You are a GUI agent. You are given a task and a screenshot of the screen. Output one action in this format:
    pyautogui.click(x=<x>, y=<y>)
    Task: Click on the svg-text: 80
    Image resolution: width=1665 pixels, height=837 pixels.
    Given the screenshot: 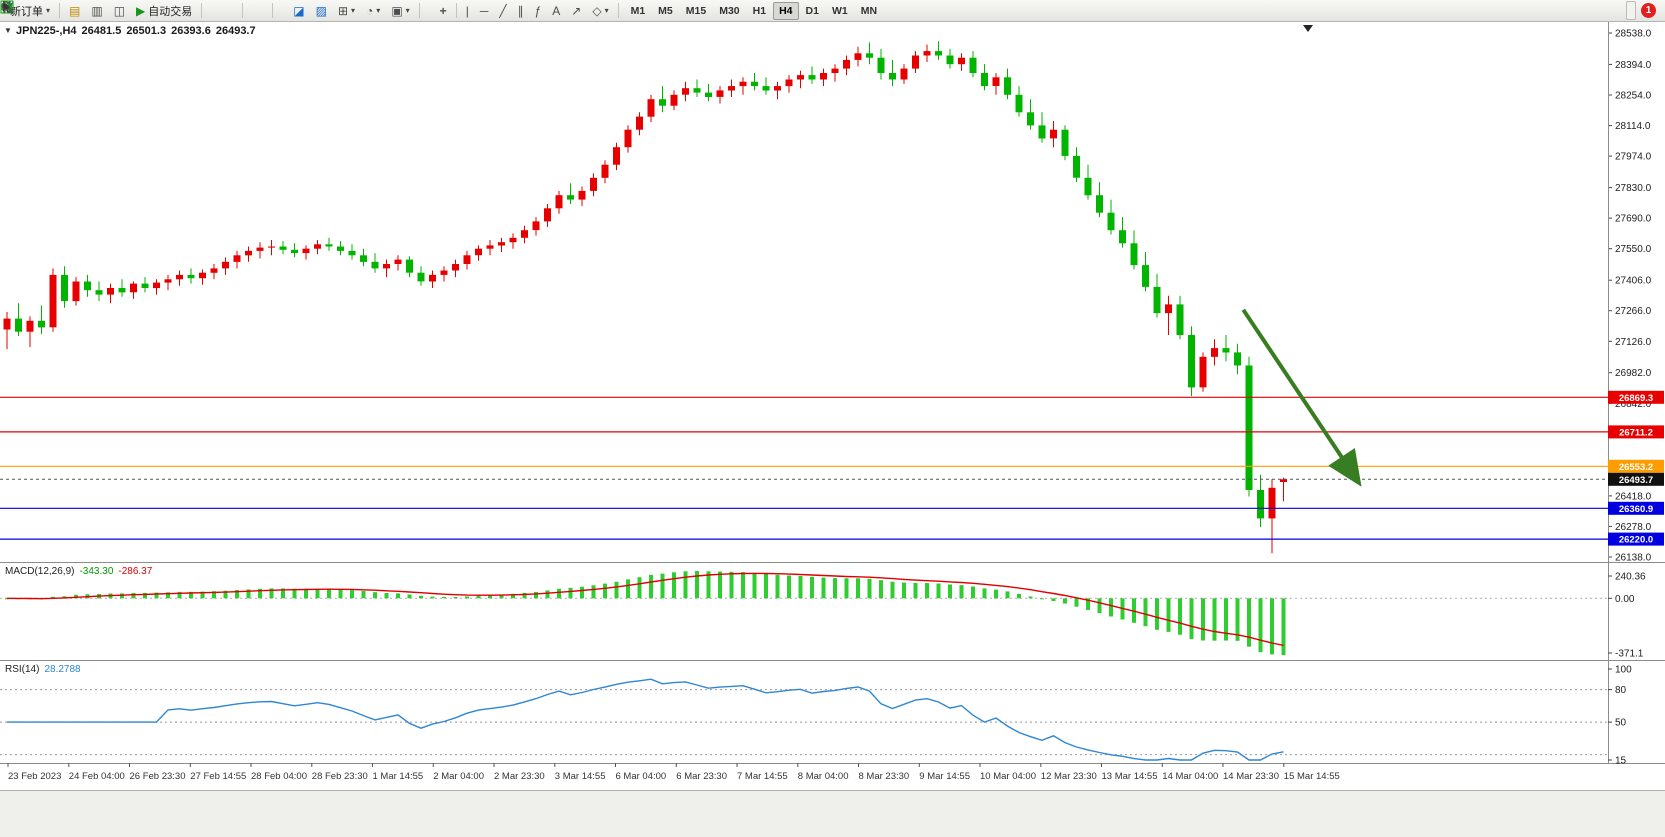 What is the action you would take?
    pyautogui.click(x=1621, y=690)
    